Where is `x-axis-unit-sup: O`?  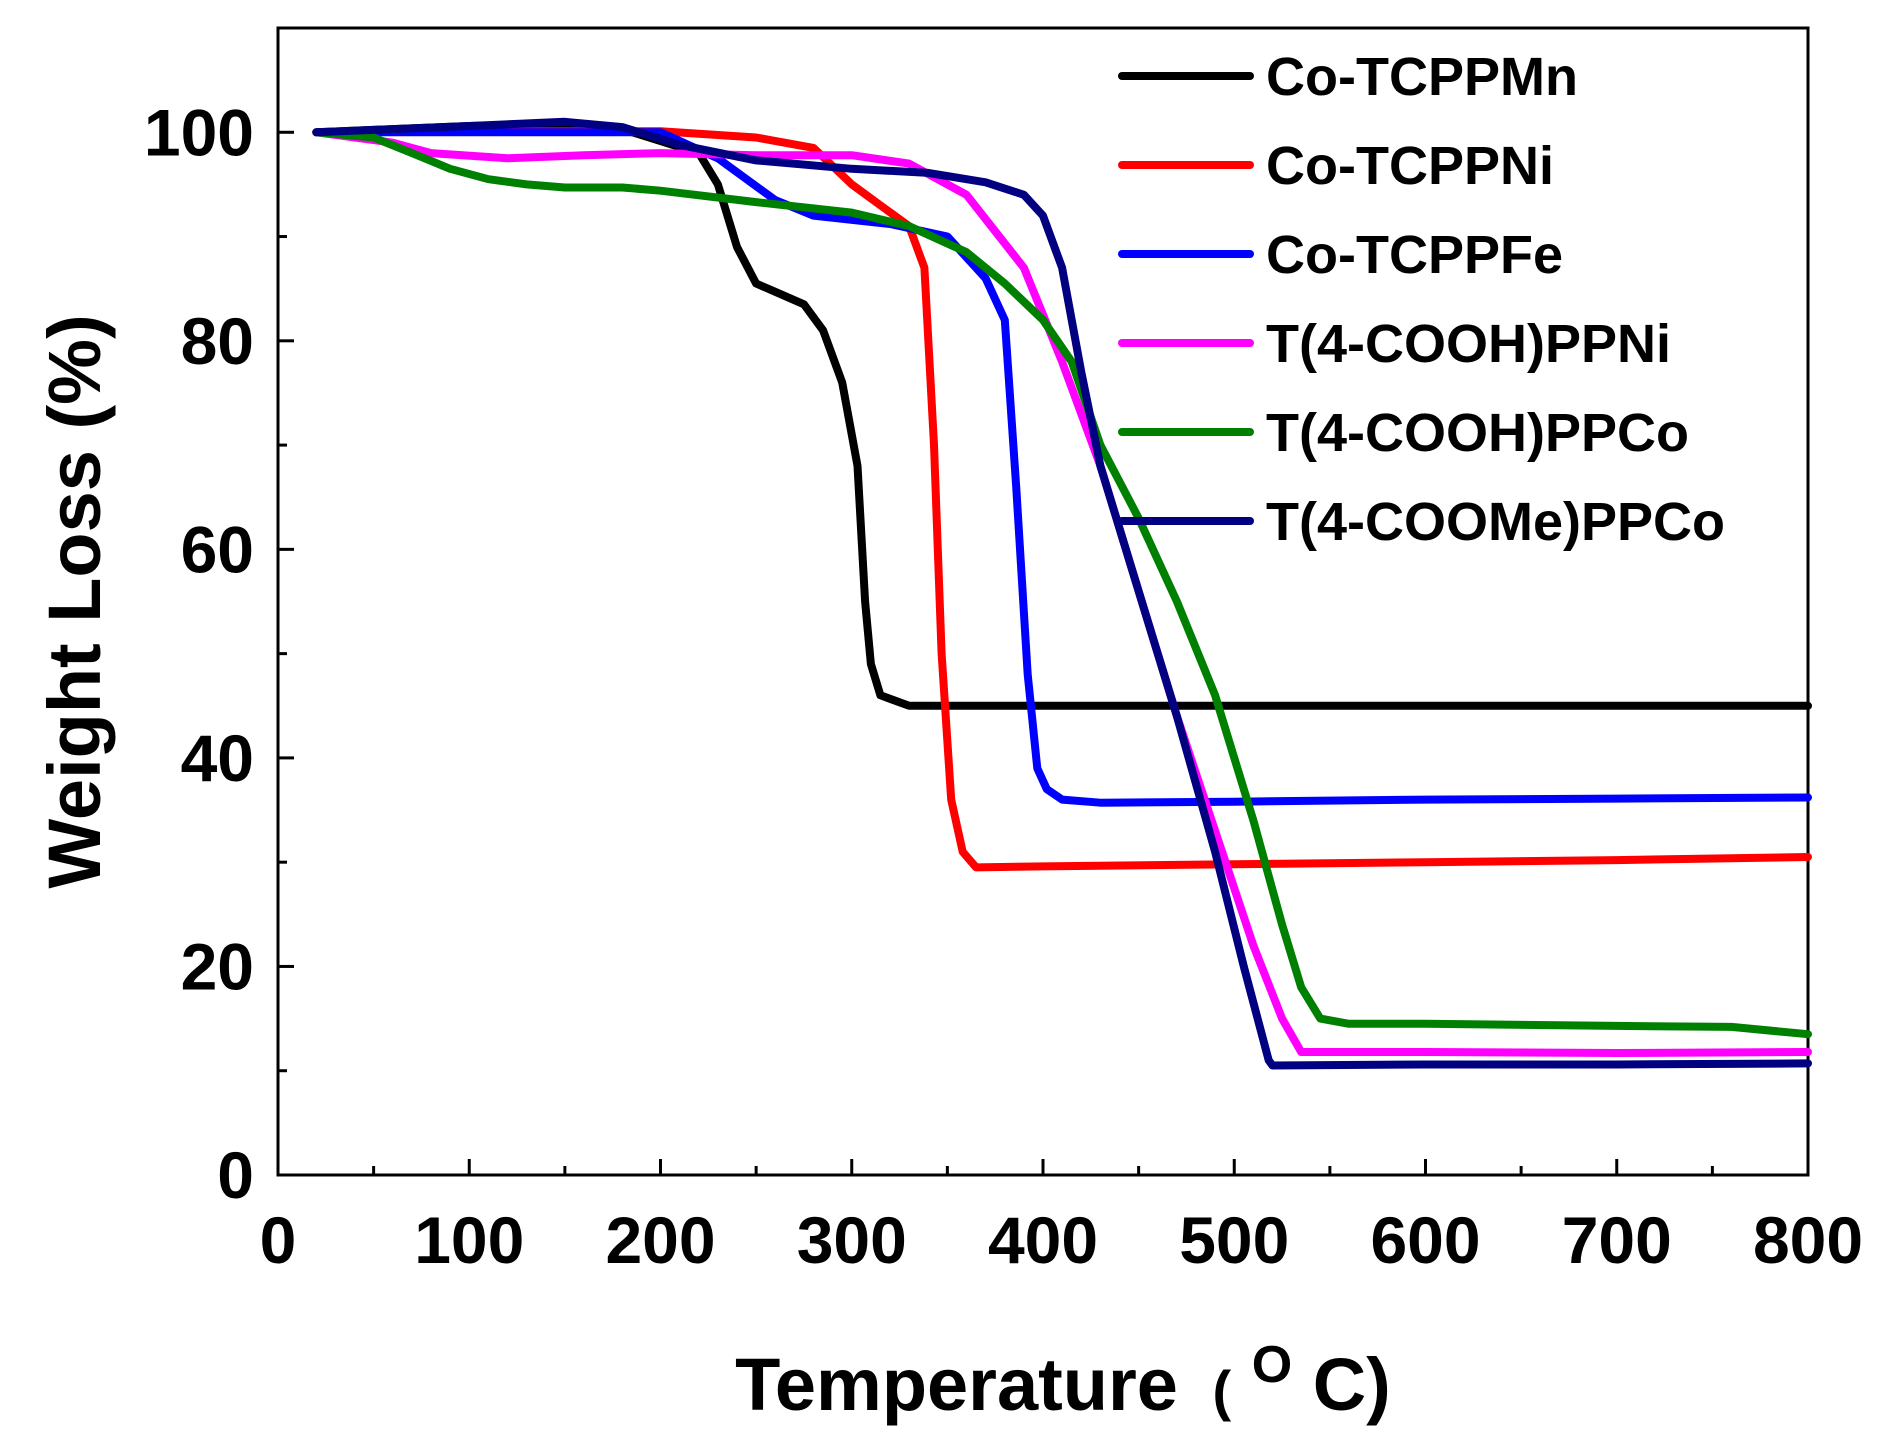 x-axis-unit-sup: O is located at coordinates (1272, 1365).